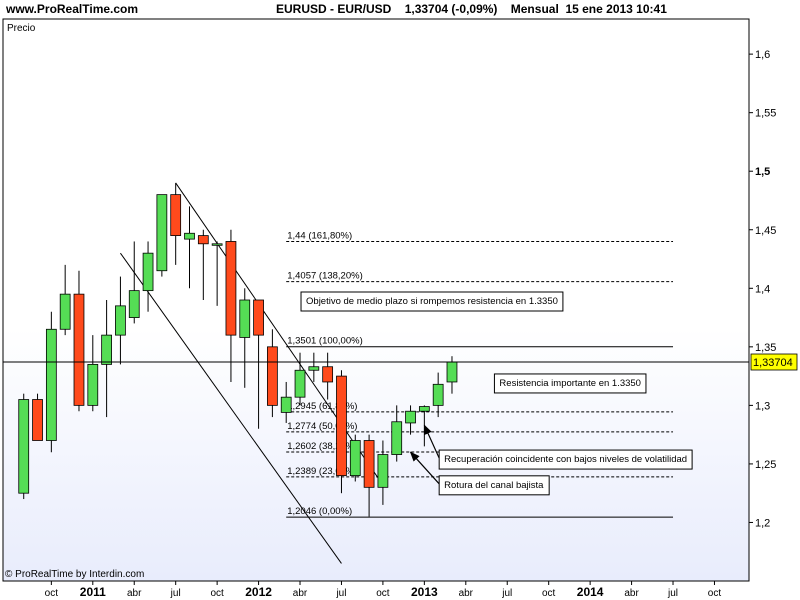 The image size is (800, 600). What do you see at coordinates (616, 9) in the screenshot?
I see `datetime-label: 15 ene 2013 10:41` at bounding box center [616, 9].